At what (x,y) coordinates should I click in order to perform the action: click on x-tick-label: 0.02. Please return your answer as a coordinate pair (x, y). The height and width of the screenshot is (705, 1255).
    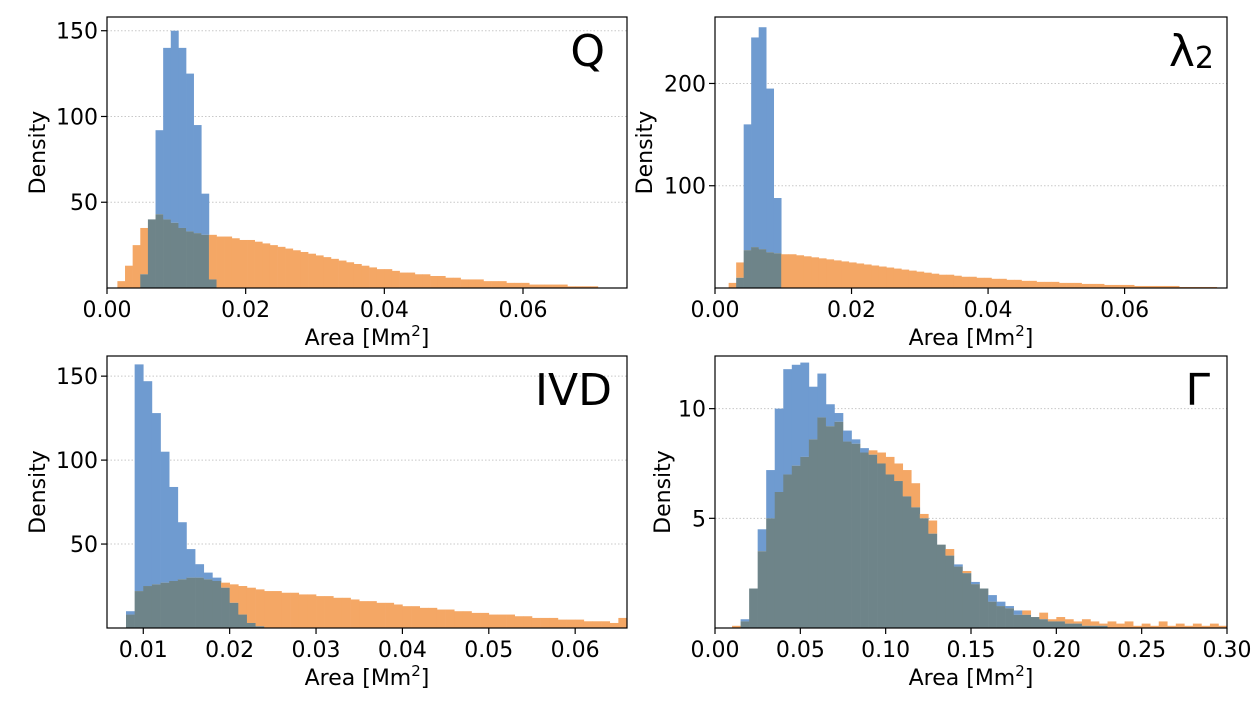
    Looking at the image, I should click on (245, 310).